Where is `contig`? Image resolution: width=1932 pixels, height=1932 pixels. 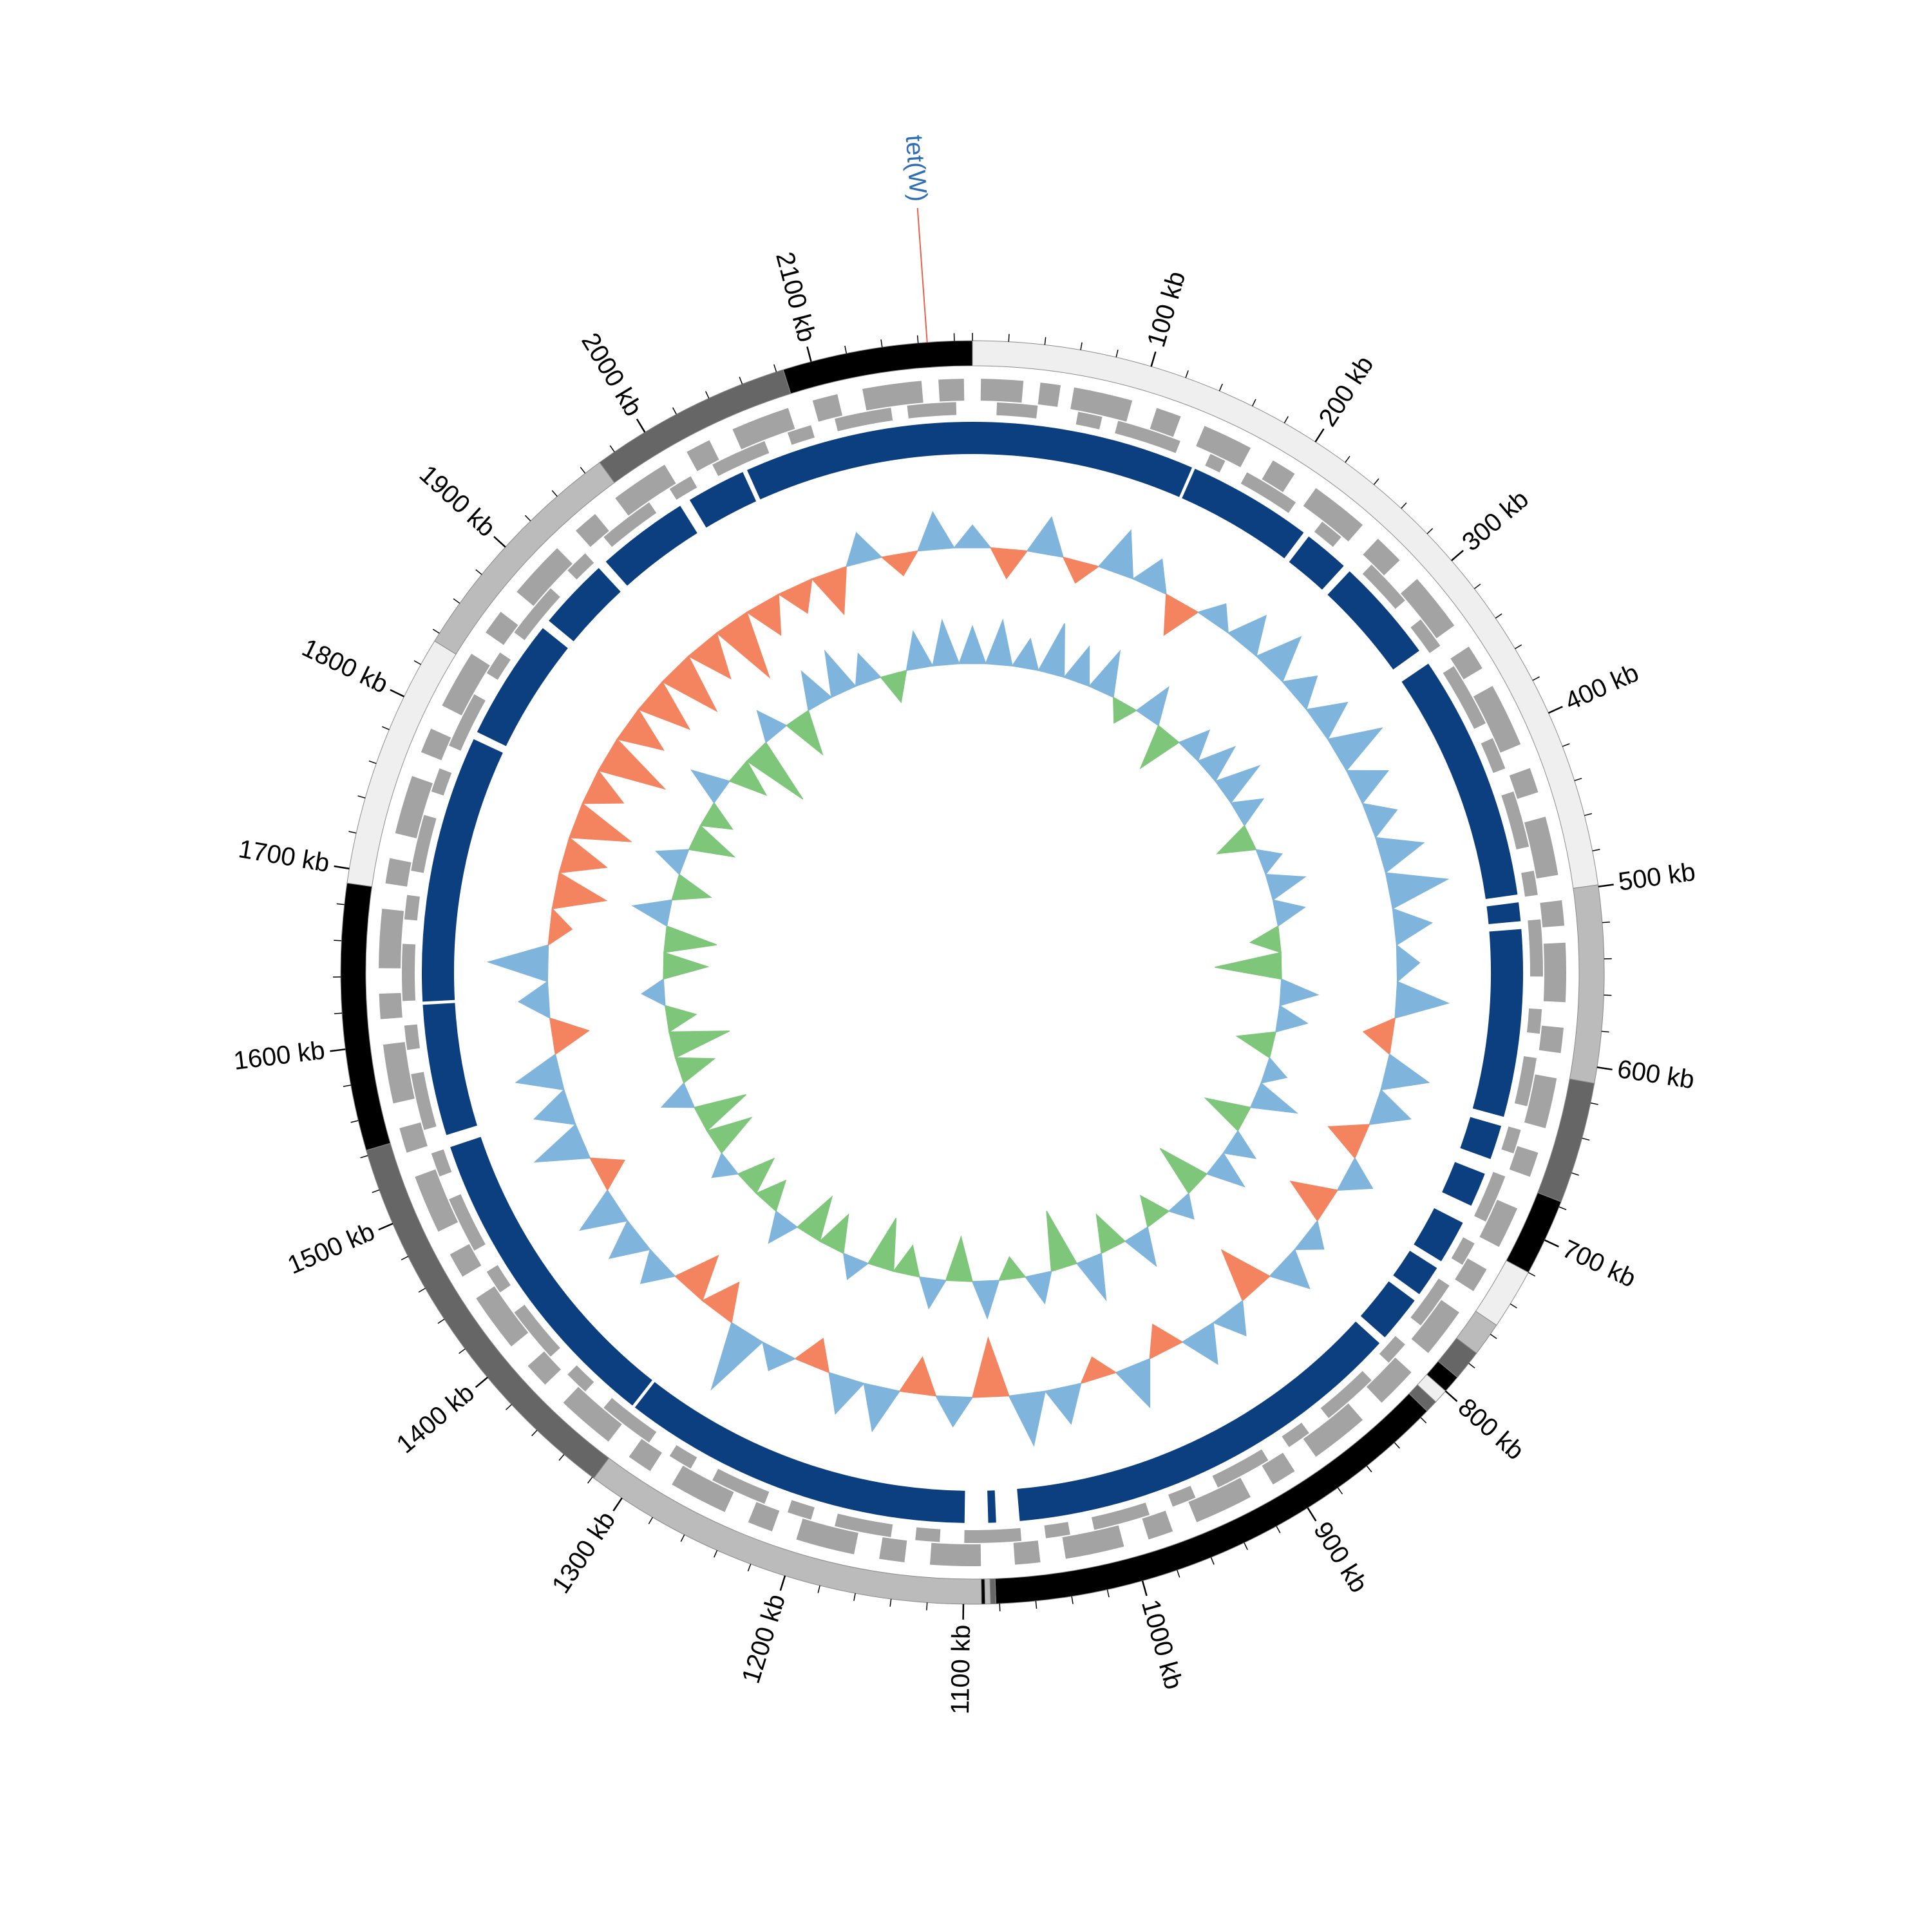
contig is located at coordinates (987, 1591).